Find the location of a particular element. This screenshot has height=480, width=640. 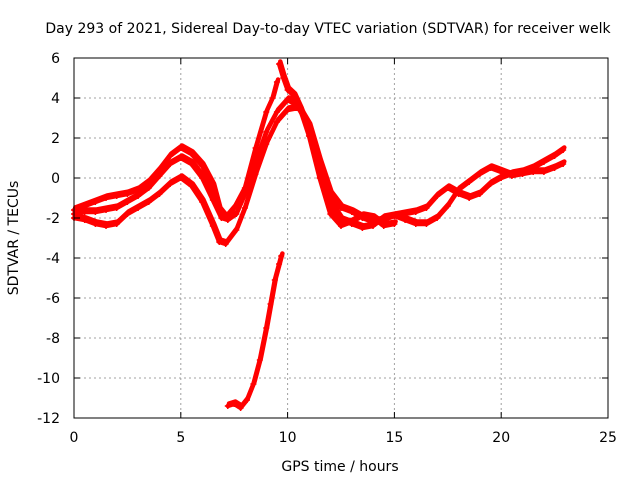

y-tick-label: -6 is located at coordinates (53, 299).